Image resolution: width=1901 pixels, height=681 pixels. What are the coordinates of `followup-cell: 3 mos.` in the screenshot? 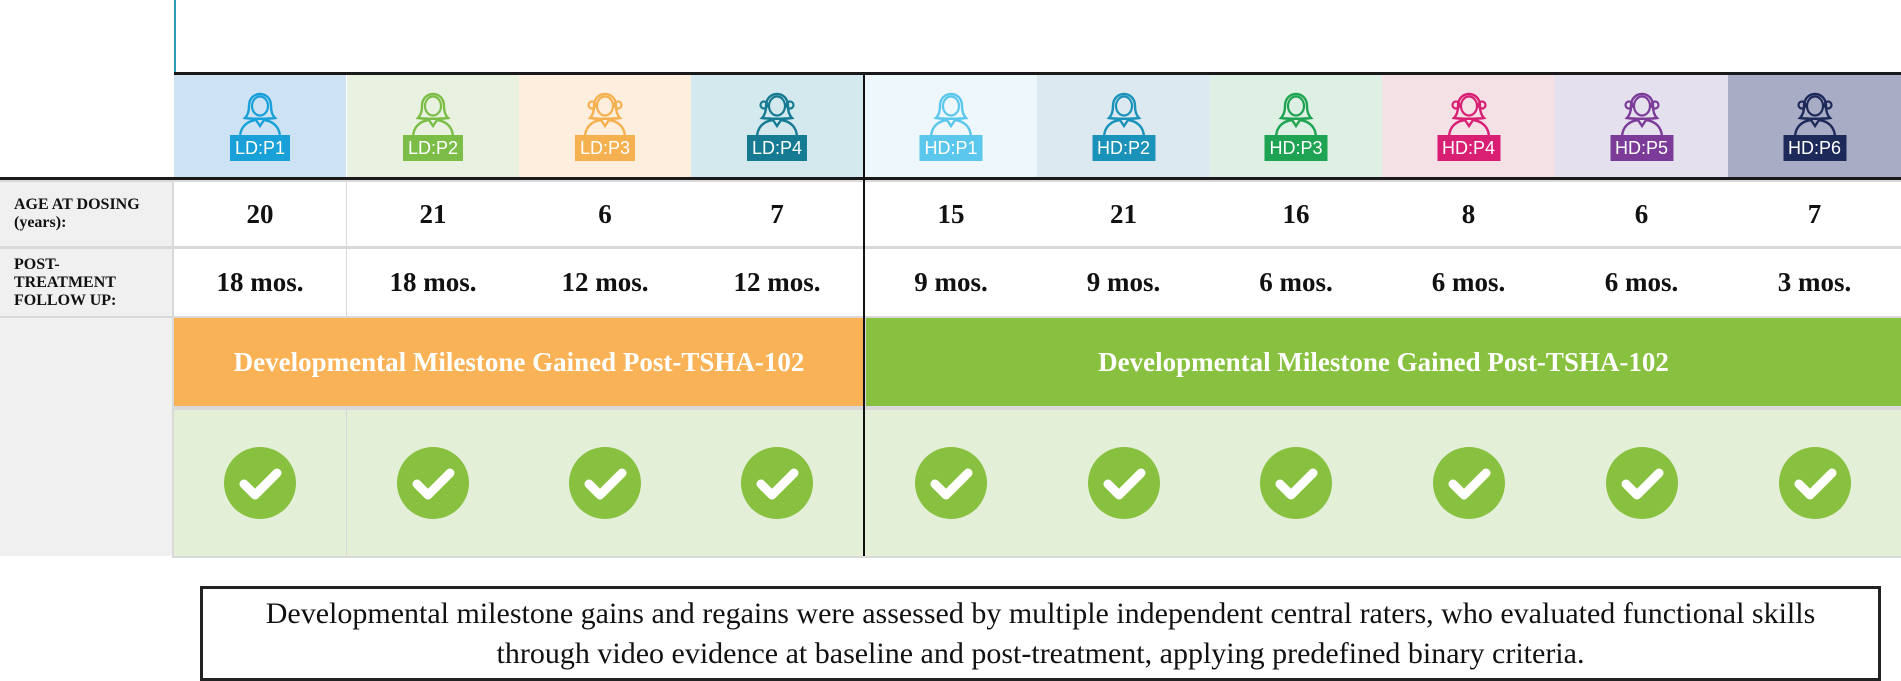 It's located at (1814, 282).